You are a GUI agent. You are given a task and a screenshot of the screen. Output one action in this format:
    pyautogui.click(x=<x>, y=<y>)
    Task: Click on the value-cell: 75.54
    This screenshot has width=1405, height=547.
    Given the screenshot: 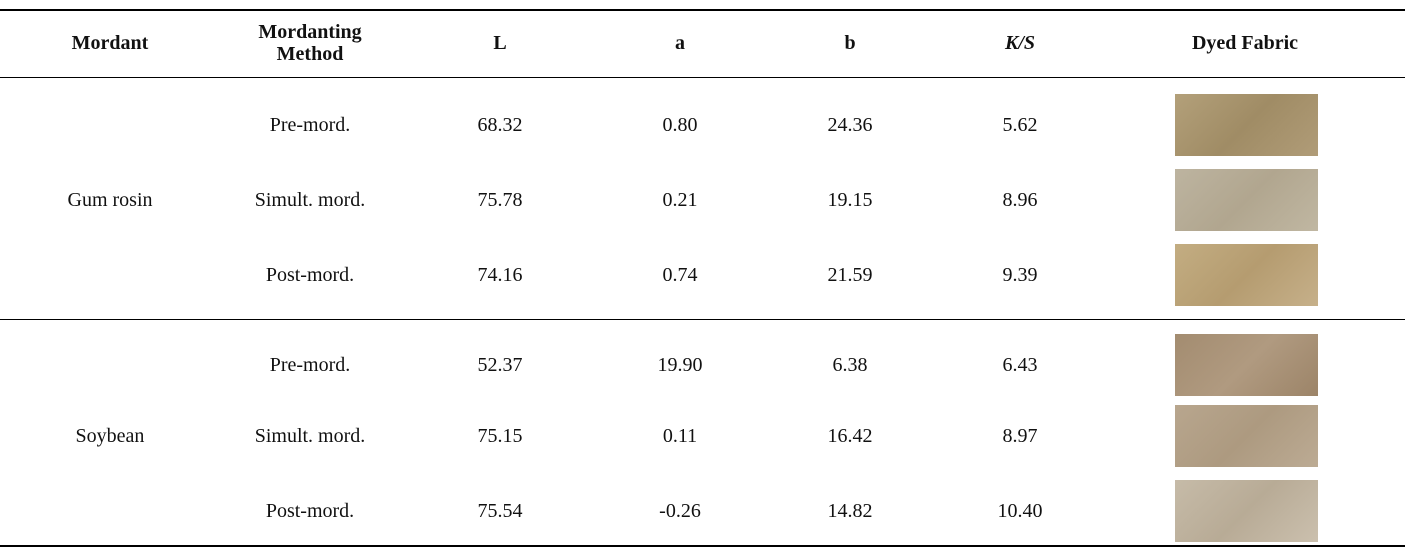 What is the action you would take?
    pyautogui.click(x=500, y=511)
    